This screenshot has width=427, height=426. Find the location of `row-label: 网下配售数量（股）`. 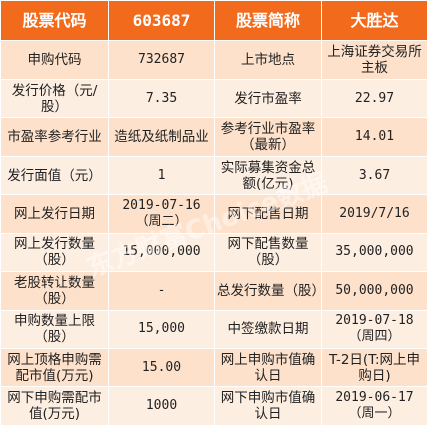

row-label: 网下配售数量（股） is located at coordinates (268, 252).